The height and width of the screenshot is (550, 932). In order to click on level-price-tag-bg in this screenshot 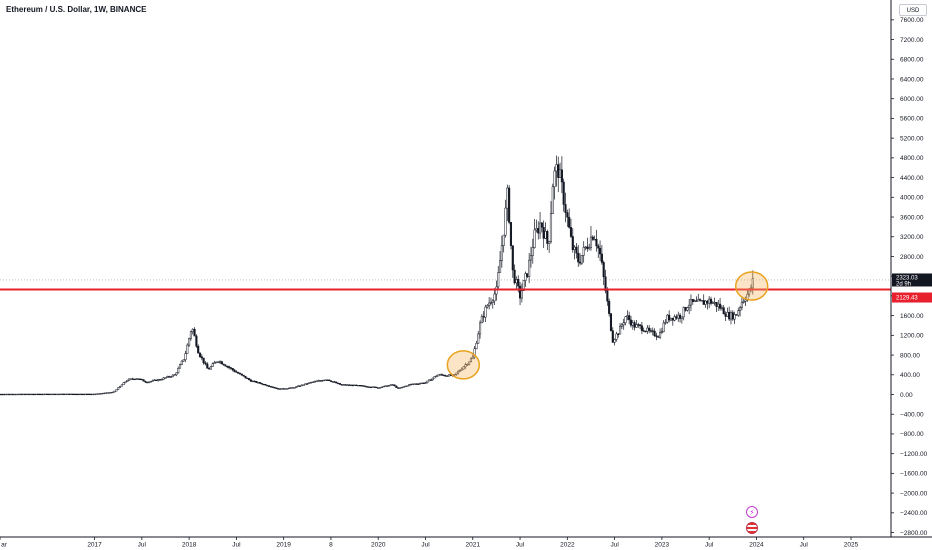, I will do `click(912, 297)`.